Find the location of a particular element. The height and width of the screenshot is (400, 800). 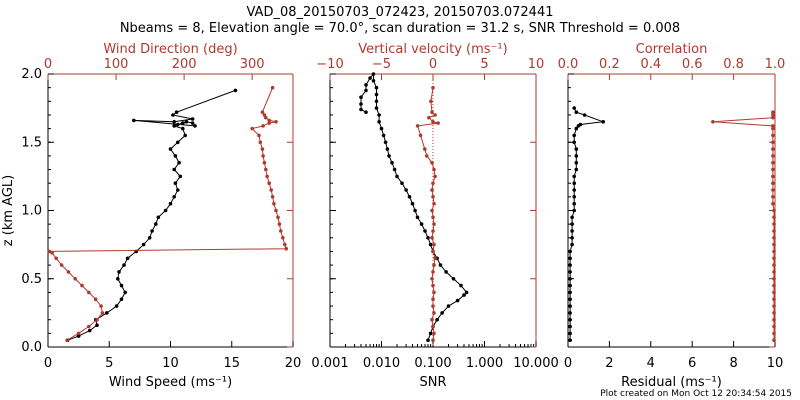

y-tick-label: 1.0 is located at coordinates (31, 211).